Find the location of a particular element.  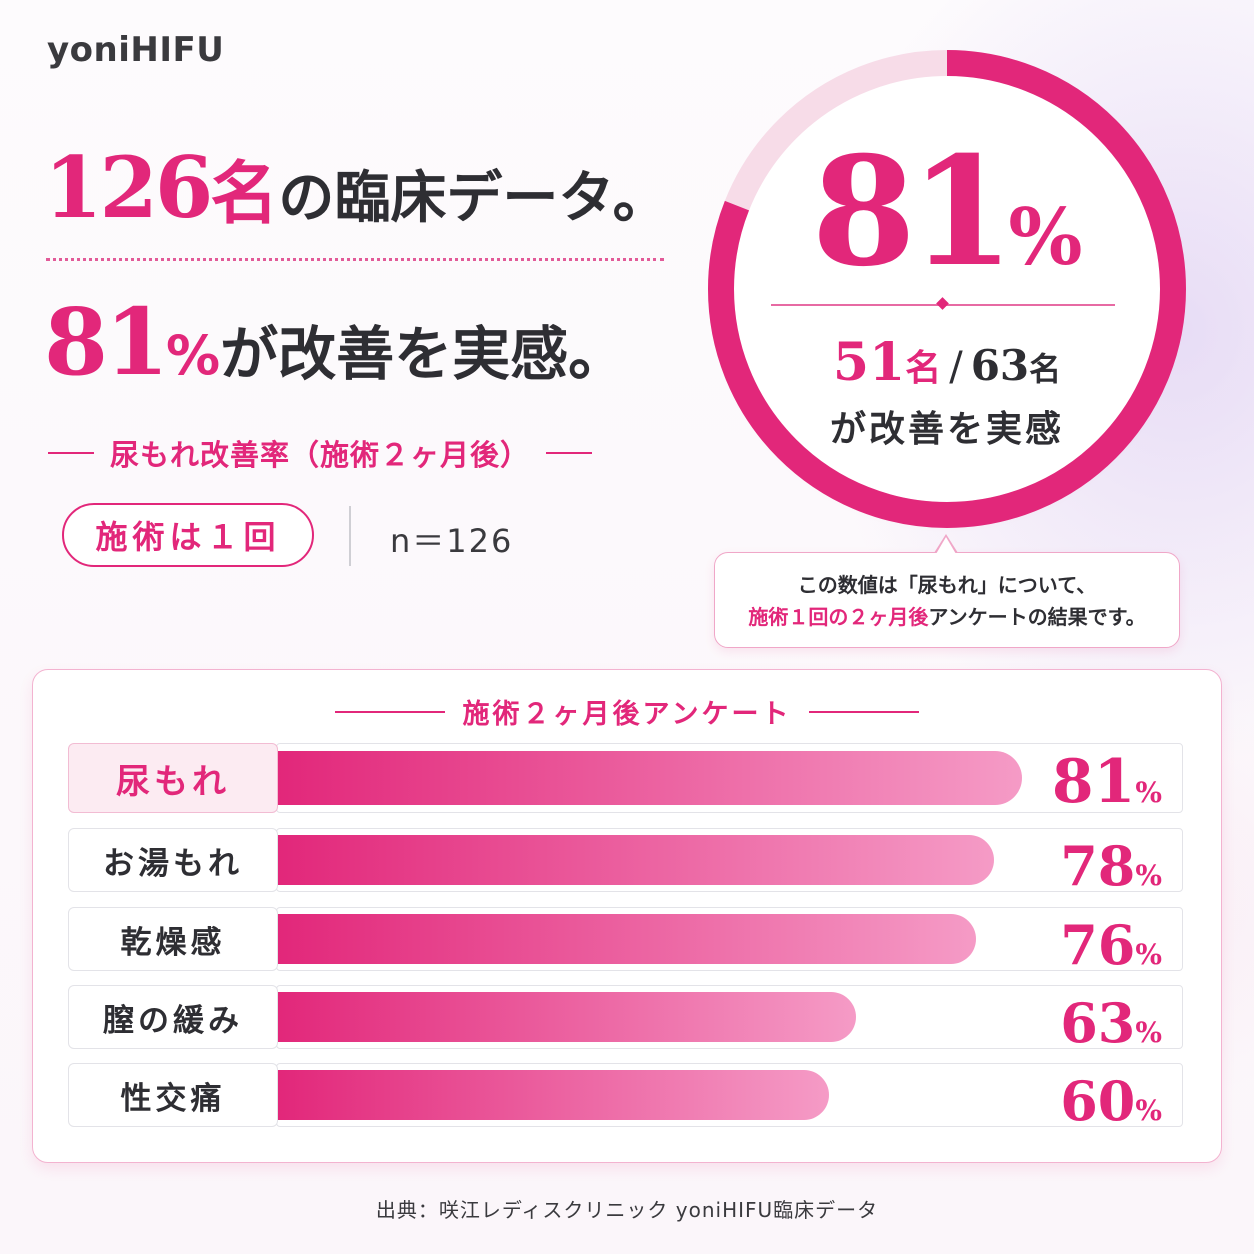

subline: 尿もれ改善率（施術２ヶ月後） is located at coordinates (320, 453).